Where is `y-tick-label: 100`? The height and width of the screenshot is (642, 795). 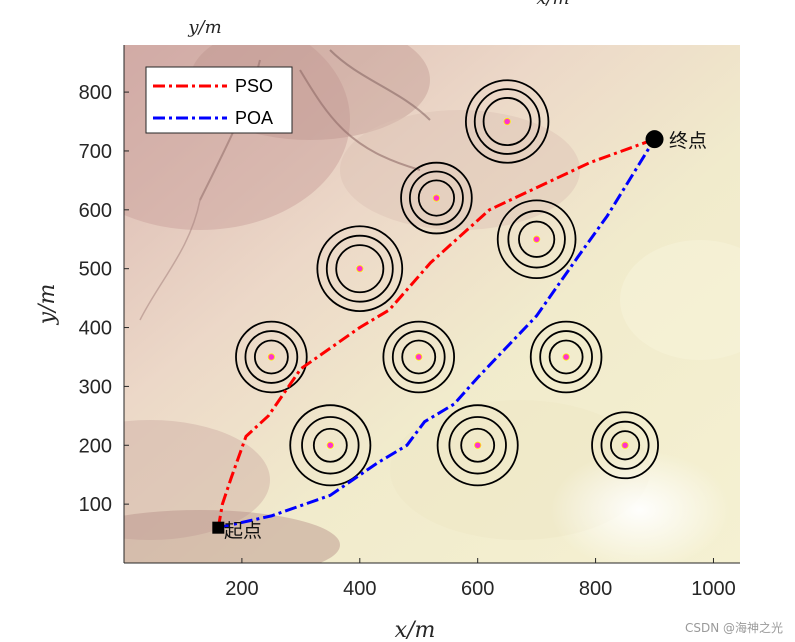
y-tick-label: 100 is located at coordinates (95, 505).